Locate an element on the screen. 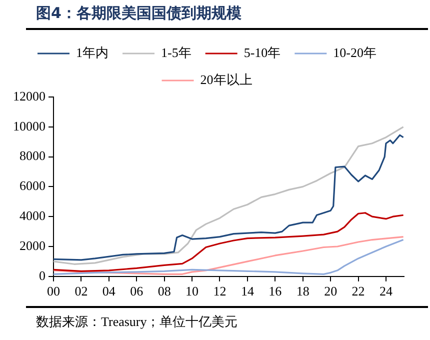 This screenshot has width=430, height=340. x-tick-label: 16 is located at coordinates (275, 291).